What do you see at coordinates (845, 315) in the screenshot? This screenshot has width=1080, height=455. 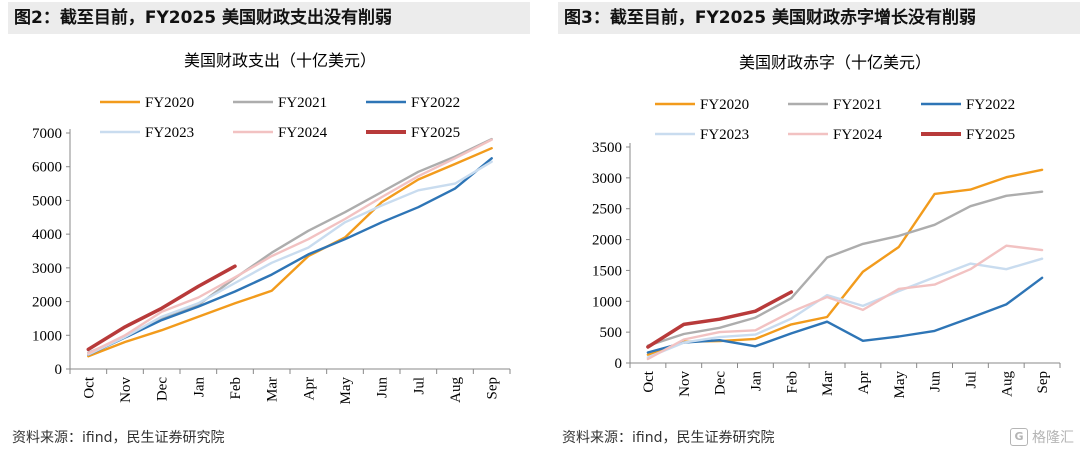 I see `series-line-fy2022` at bounding box center [845, 315].